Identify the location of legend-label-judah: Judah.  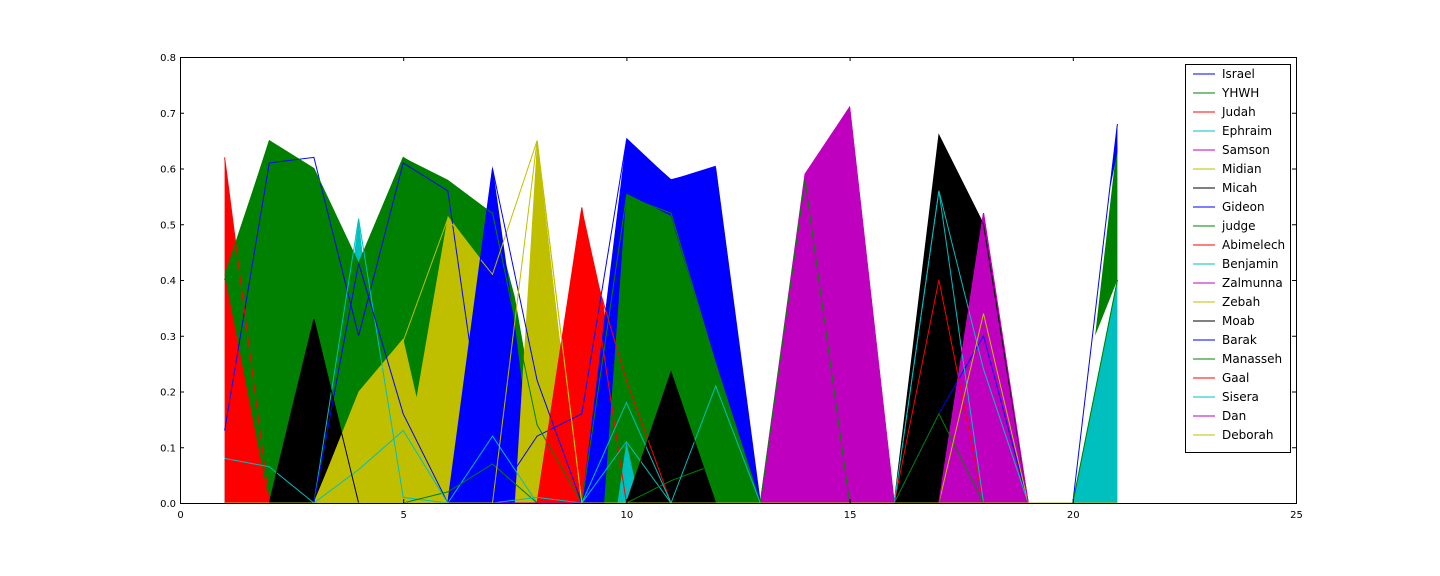
(1238, 112).